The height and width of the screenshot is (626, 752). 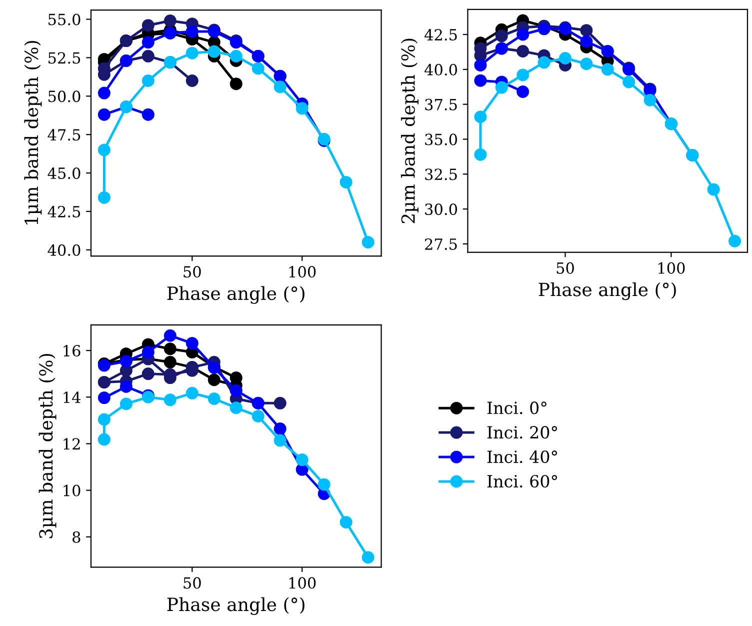 What do you see at coordinates (72, 490) in the screenshot?
I see `y-tick-label: 10` at bounding box center [72, 490].